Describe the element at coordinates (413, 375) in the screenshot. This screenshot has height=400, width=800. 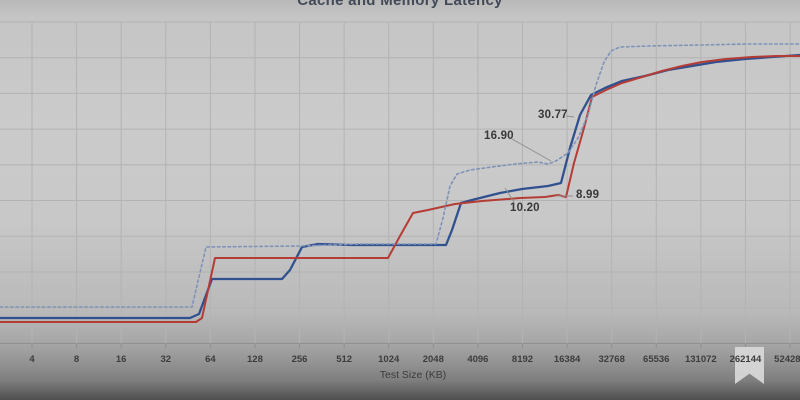
I see `x-axis-title: Test Size (KB)` at that location.